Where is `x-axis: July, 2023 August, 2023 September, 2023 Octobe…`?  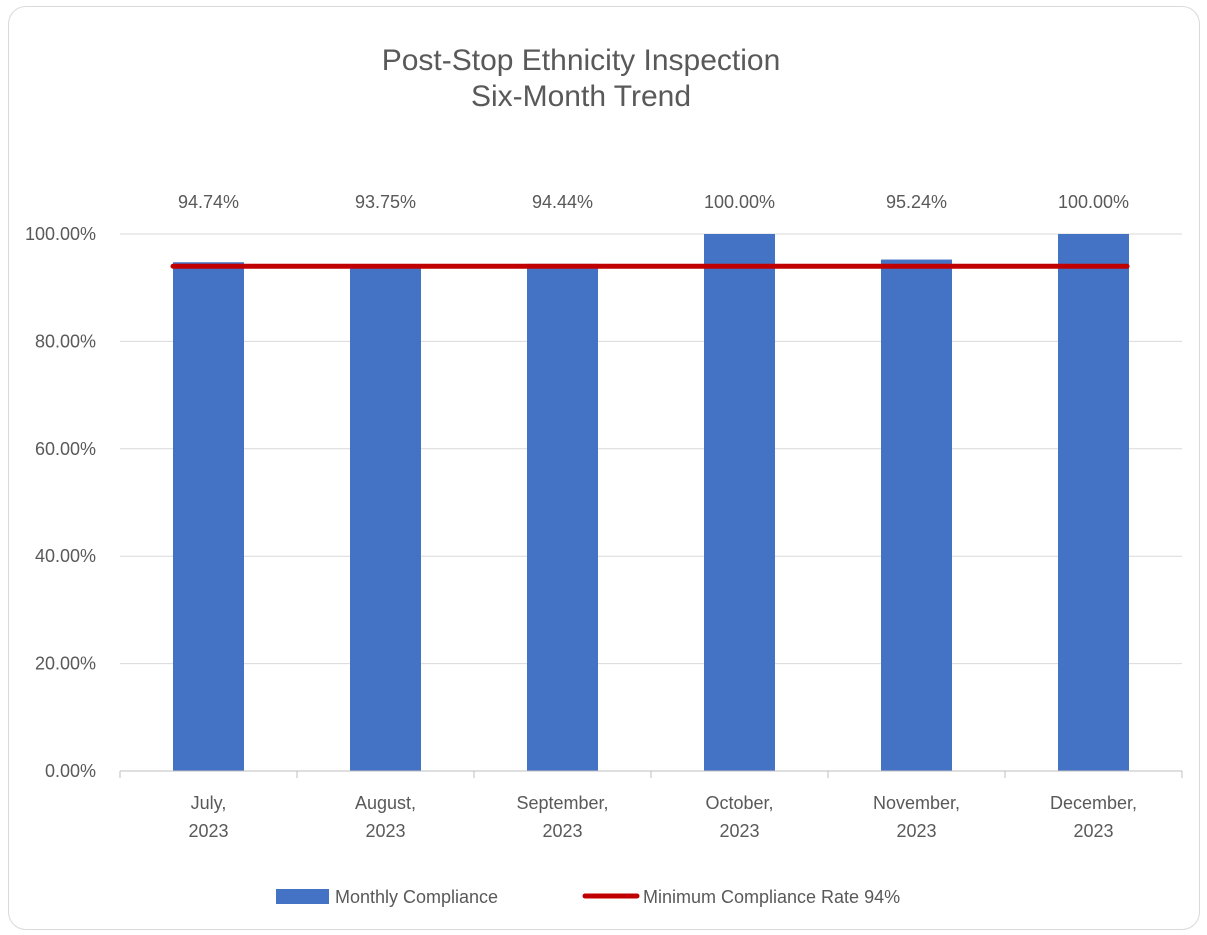
x-axis: July, 2023 August, 2023 September, 2023 Octobe… is located at coordinates (651, 805).